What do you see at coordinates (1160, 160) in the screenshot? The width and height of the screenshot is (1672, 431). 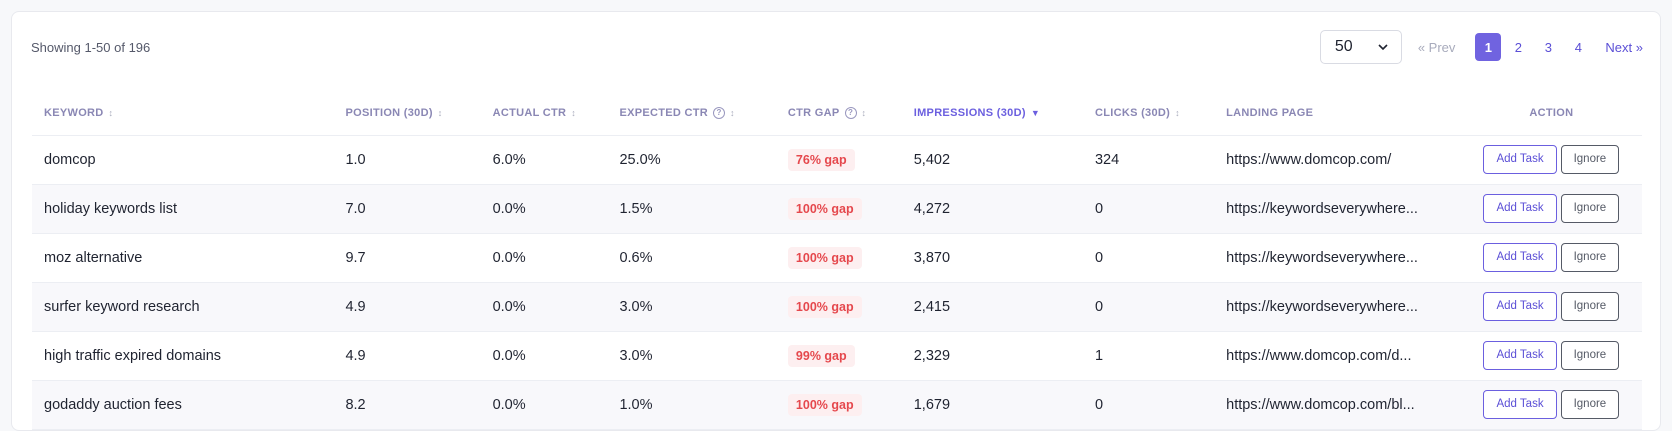 I see `cell-clicks: 324` at bounding box center [1160, 160].